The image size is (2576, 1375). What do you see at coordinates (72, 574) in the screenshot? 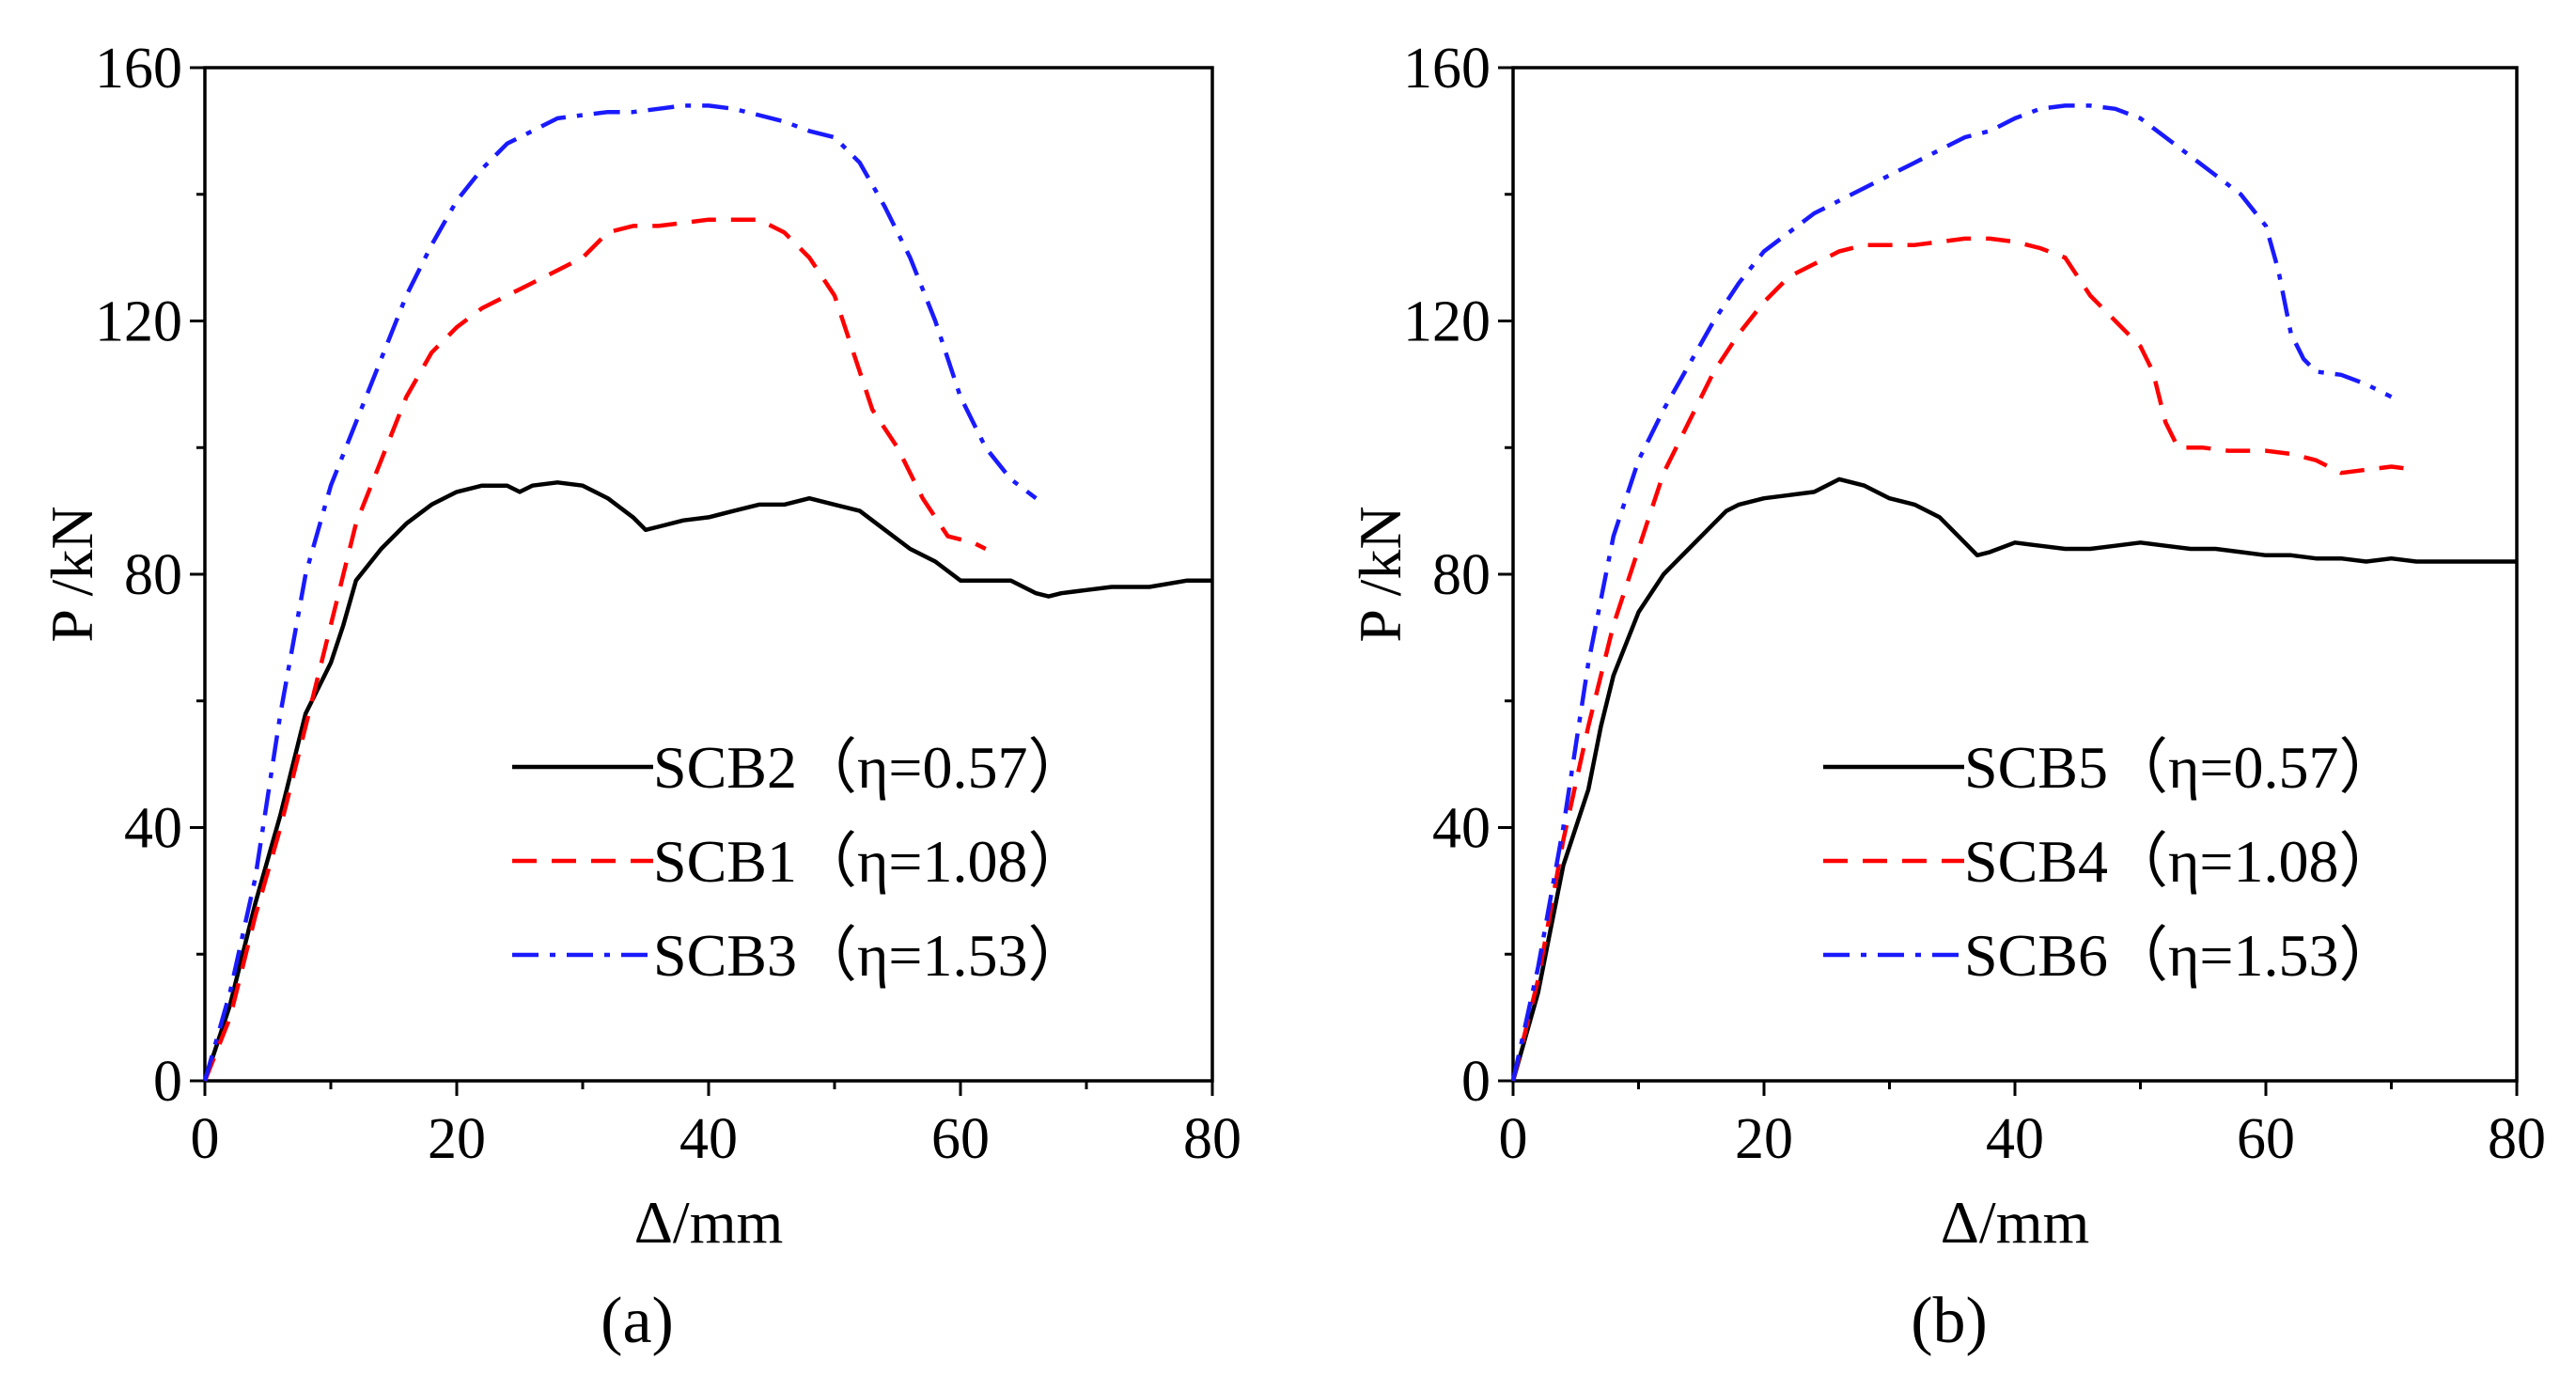
I see `y-axis-title-a: P /kN` at bounding box center [72, 574].